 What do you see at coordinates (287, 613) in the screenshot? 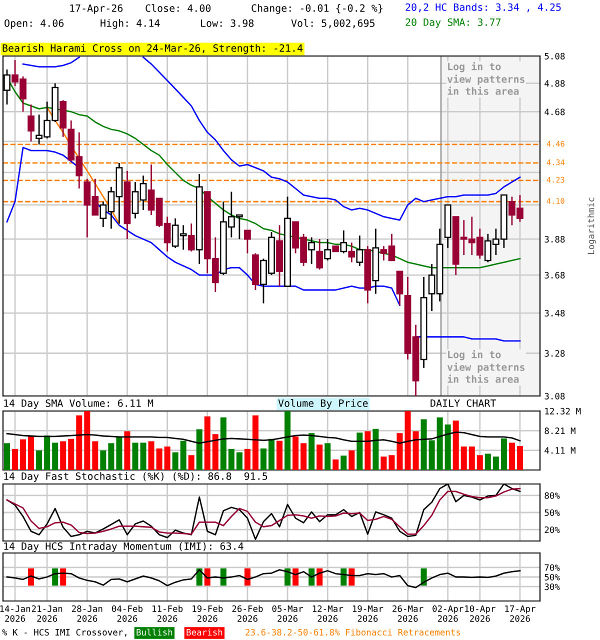
I see `x-tick-label: 05-Mar 2026` at bounding box center [287, 613].